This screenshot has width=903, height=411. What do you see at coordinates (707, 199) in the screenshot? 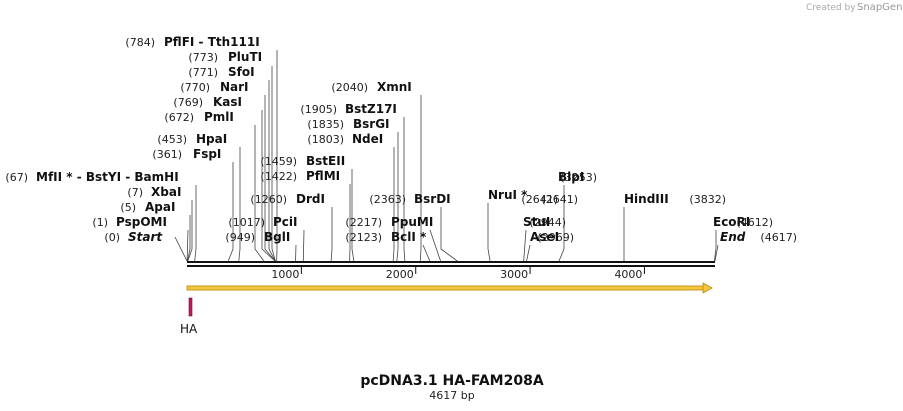
I see `site-position: (3832)` at bounding box center [707, 199].